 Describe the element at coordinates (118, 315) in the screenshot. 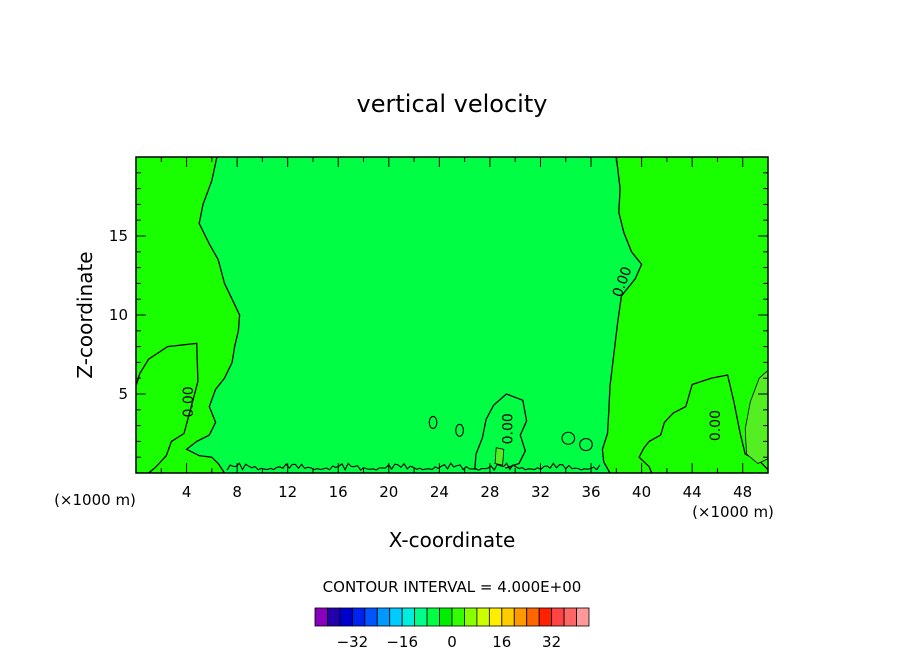

I see `y-tick-label: 10` at that location.